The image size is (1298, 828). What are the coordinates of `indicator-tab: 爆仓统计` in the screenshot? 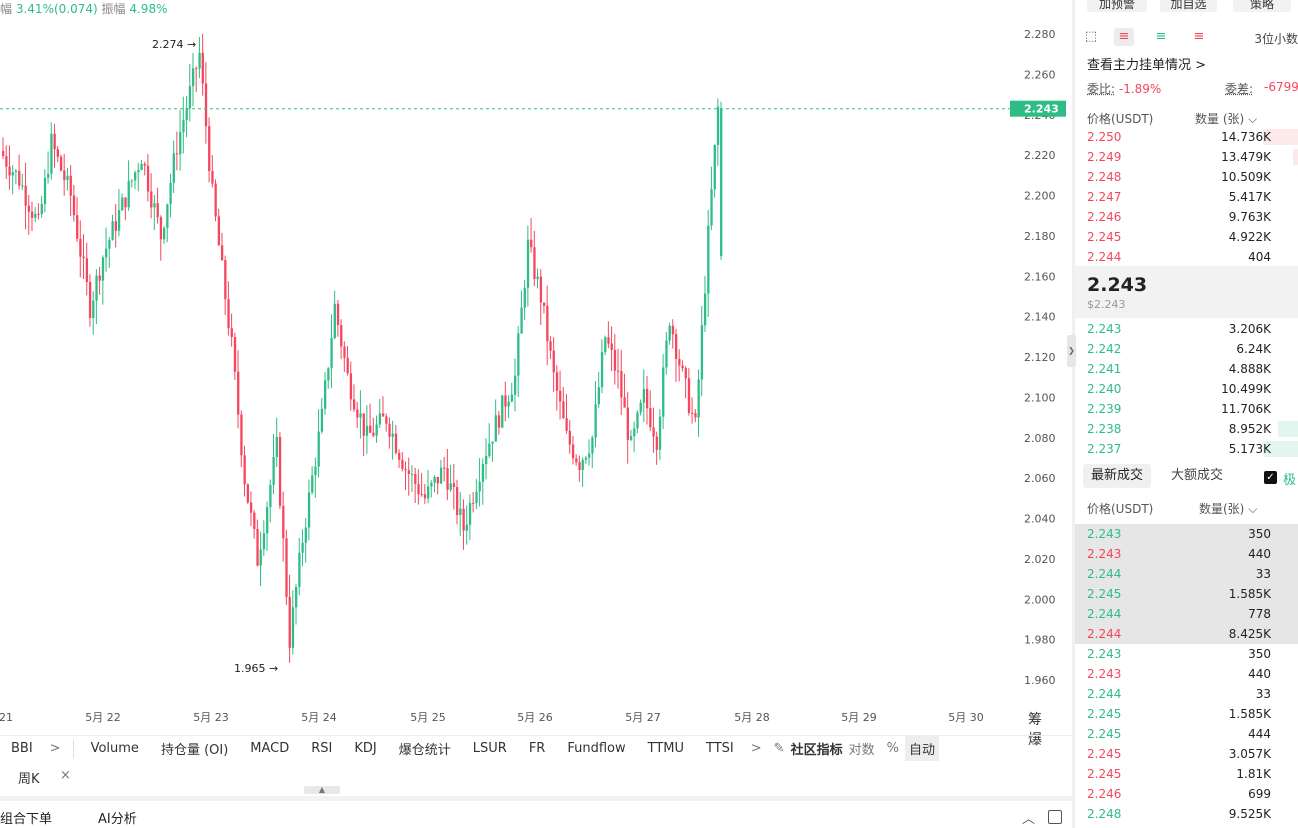 It's located at (424, 750).